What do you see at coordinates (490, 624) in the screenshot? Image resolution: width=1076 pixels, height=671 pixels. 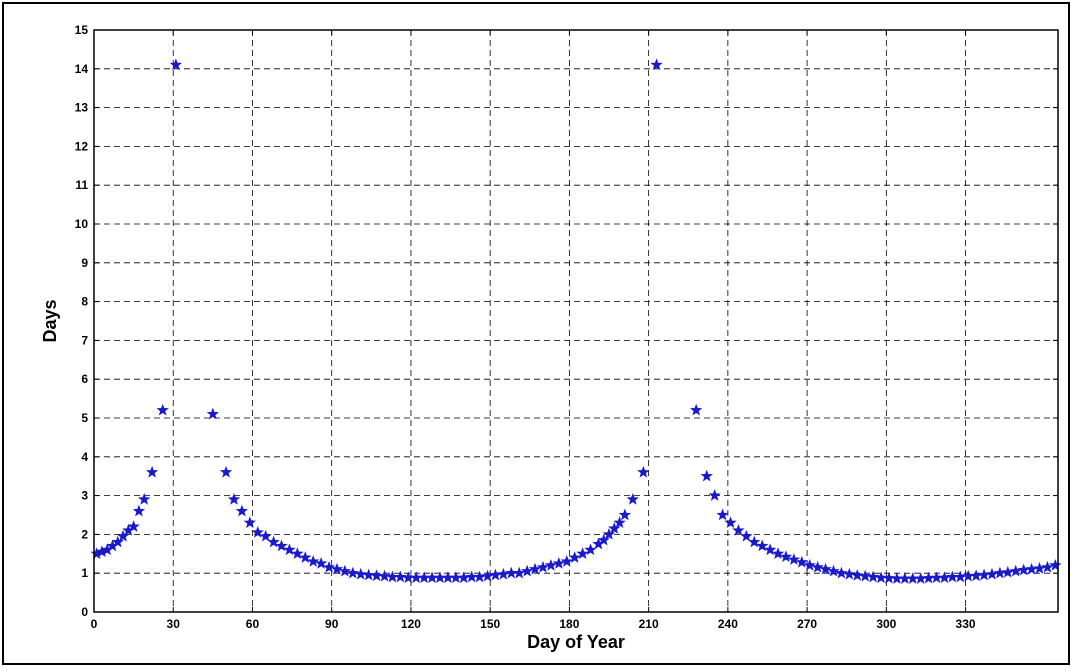 I see `x-tick-label: 150` at bounding box center [490, 624].